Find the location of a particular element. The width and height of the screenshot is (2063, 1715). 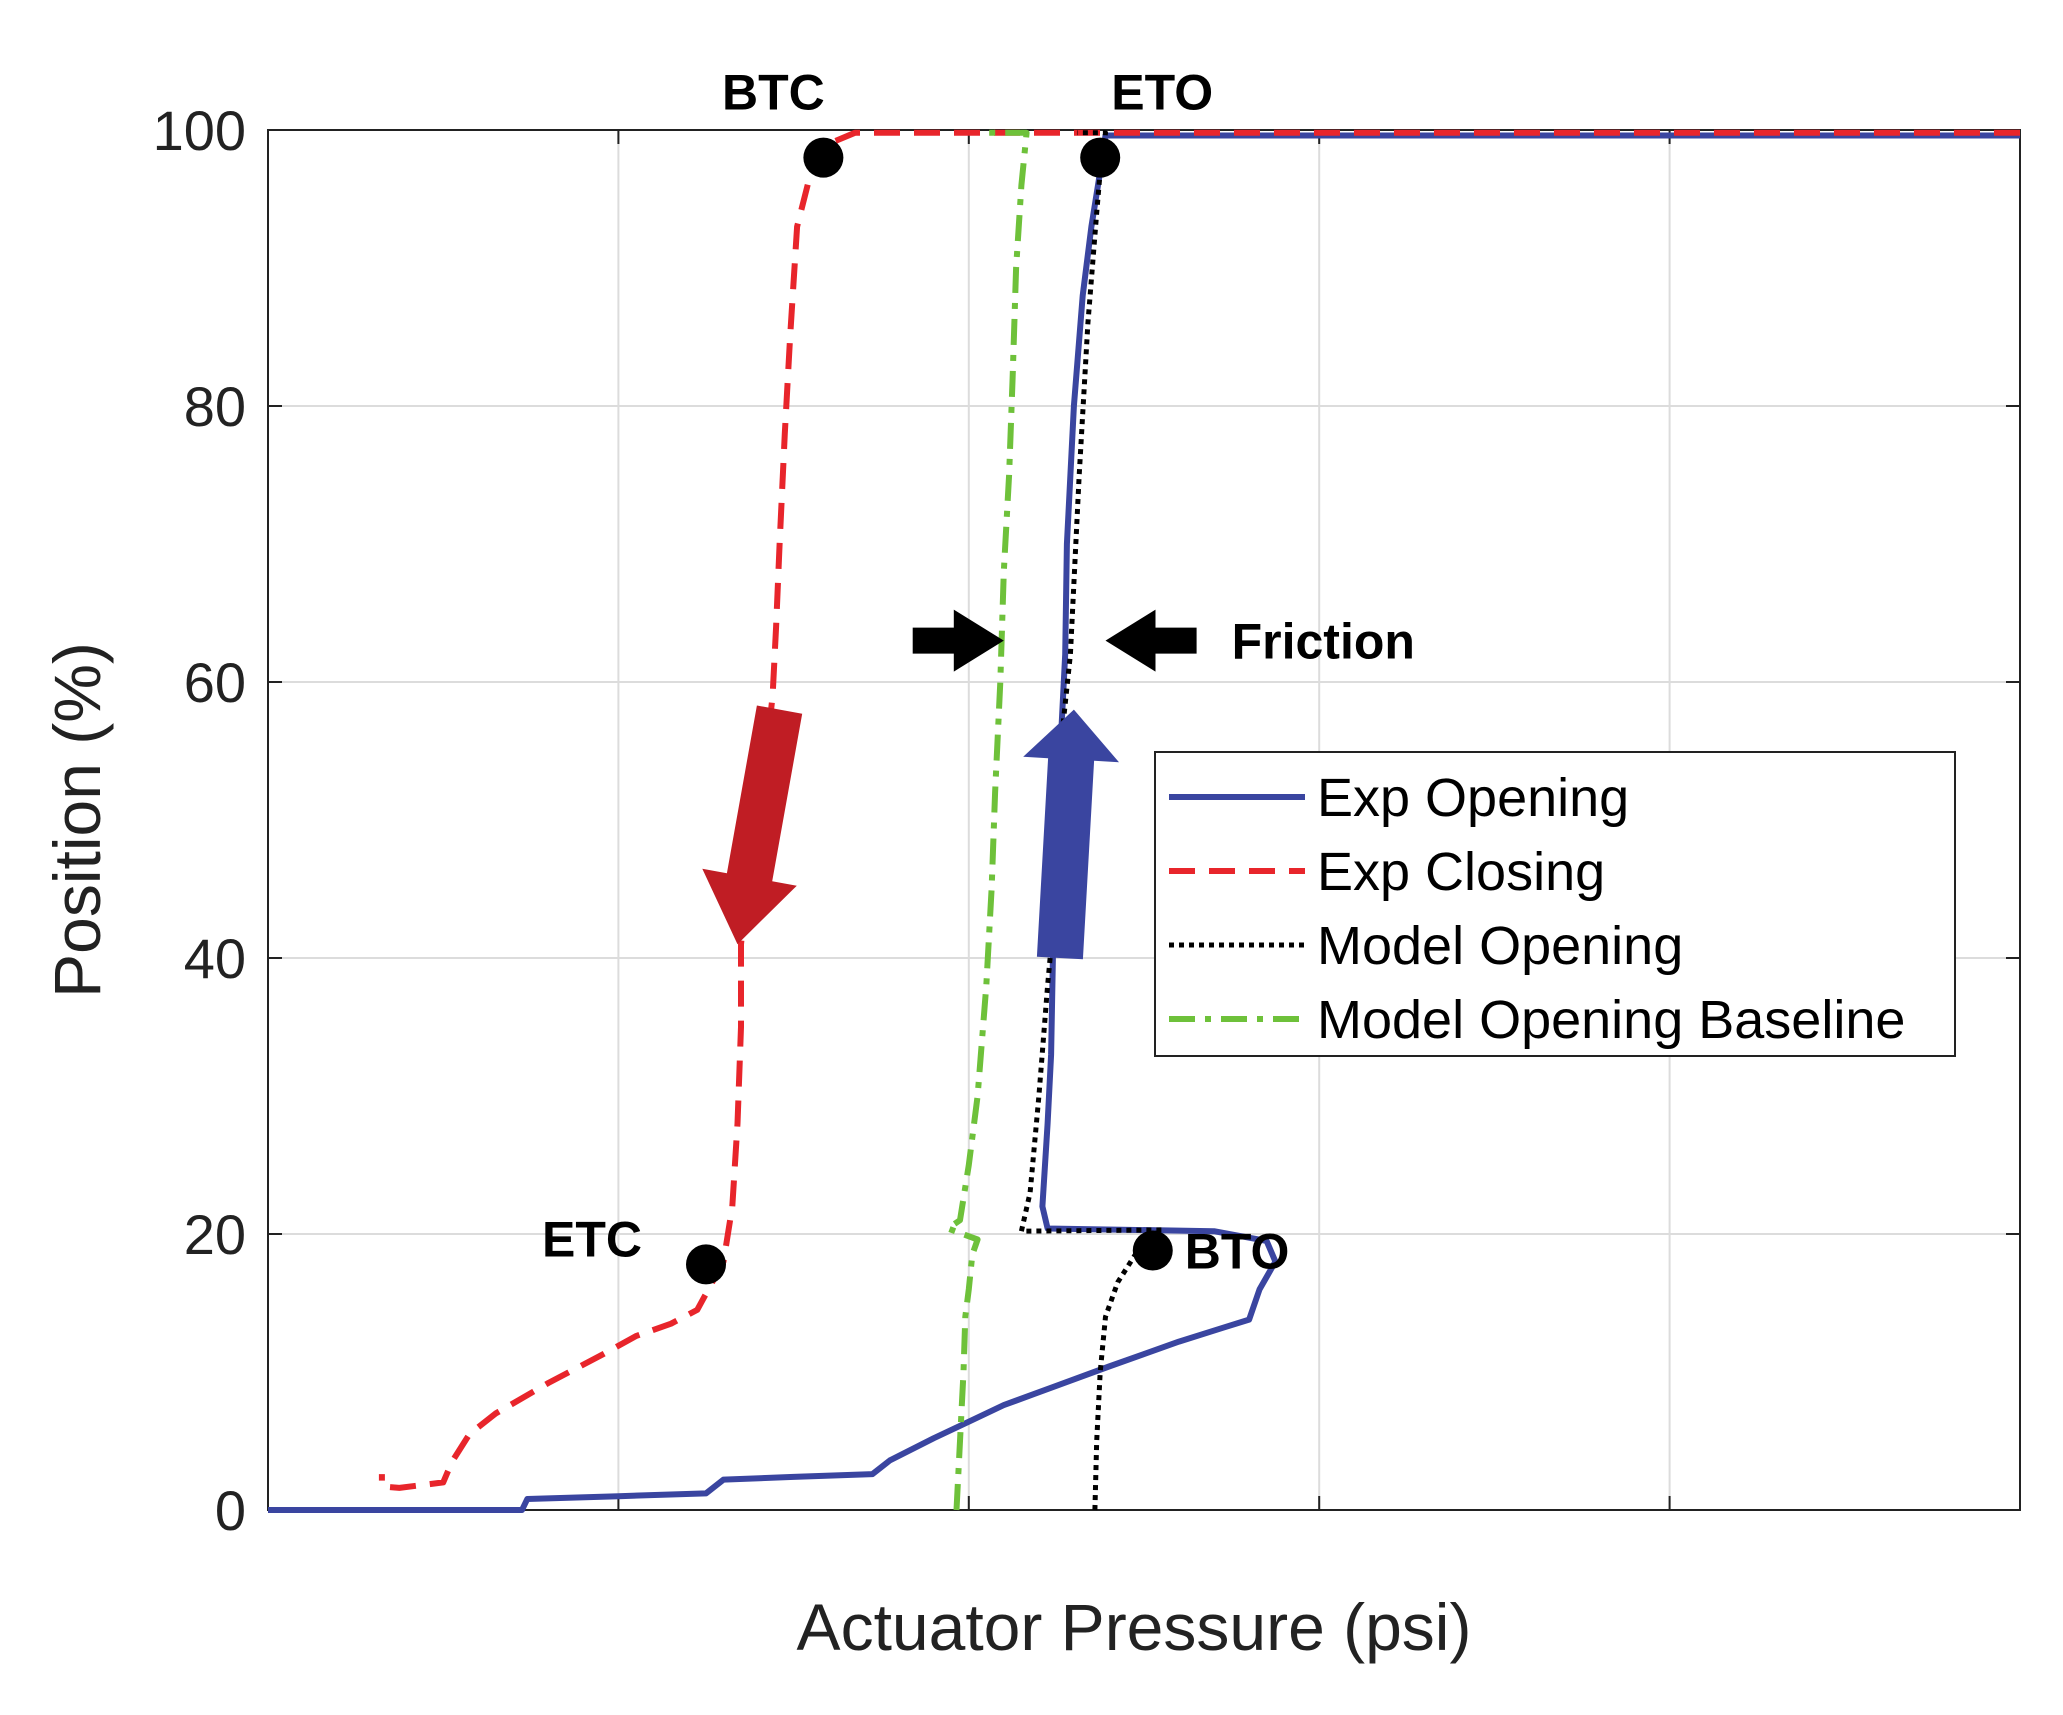

annotation-arrows is located at coordinates (949, 784).